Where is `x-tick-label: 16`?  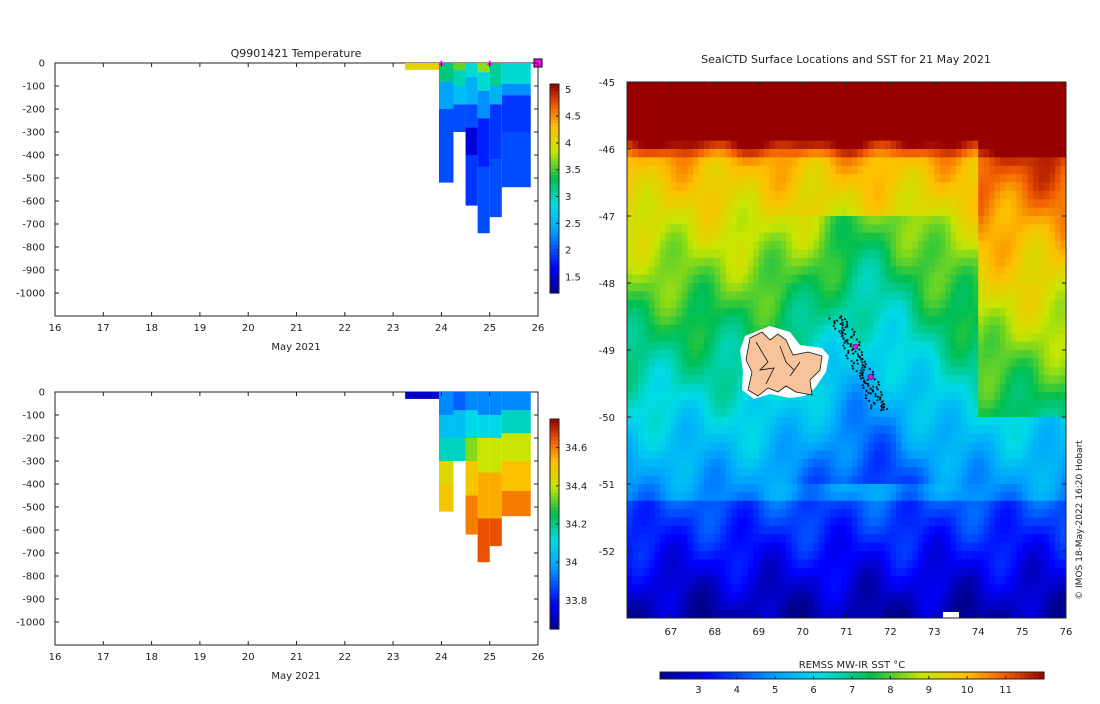
x-tick-label: 16 is located at coordinates (55, 657).